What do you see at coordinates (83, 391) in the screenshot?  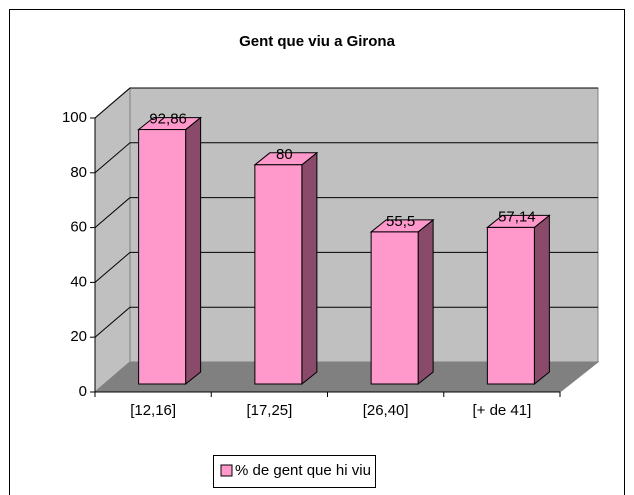 I see `y-tick-label: 0` at bounding box center [83, 391].